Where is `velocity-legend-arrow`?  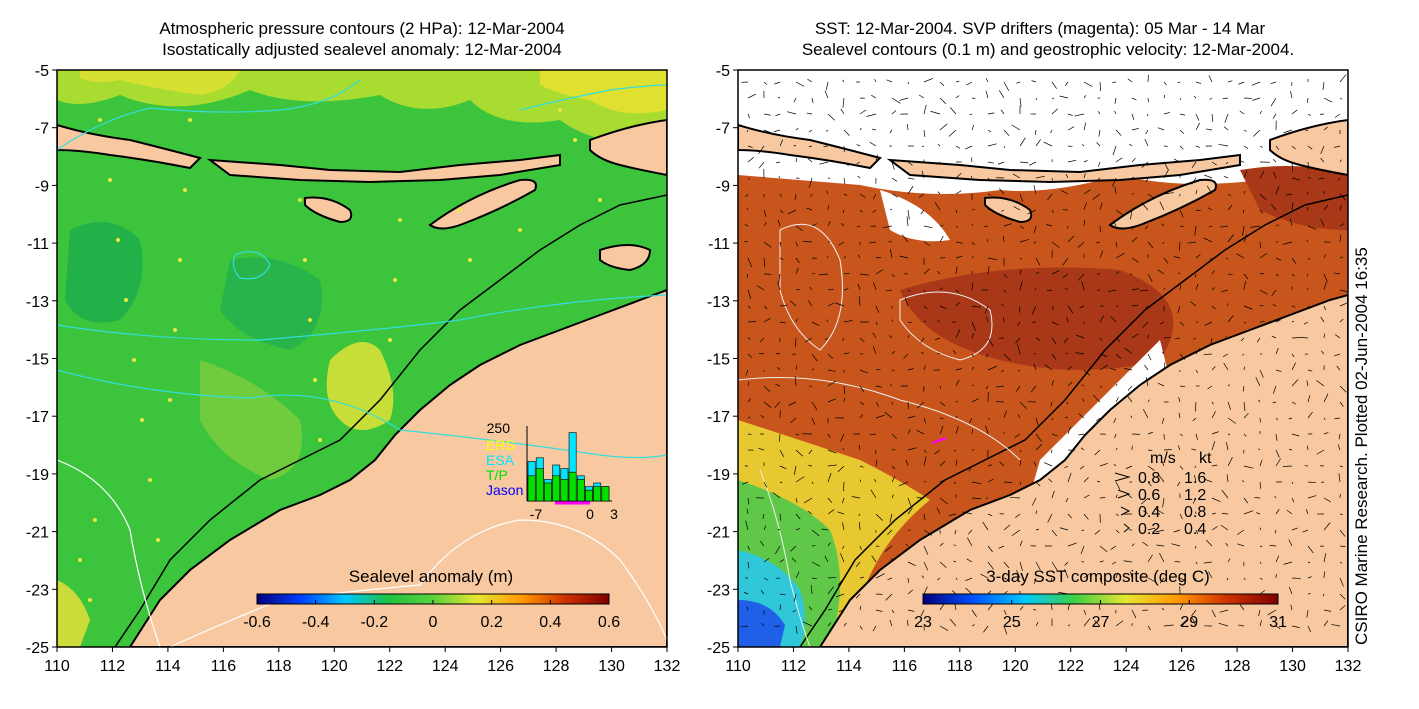
velocity-legend-arrow is located at coordinates (1124, 494).